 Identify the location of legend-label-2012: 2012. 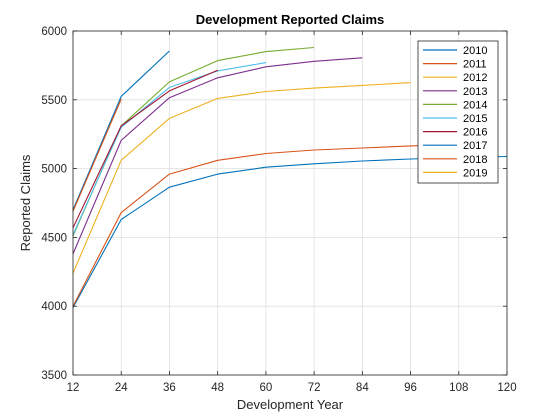
(475, 78).